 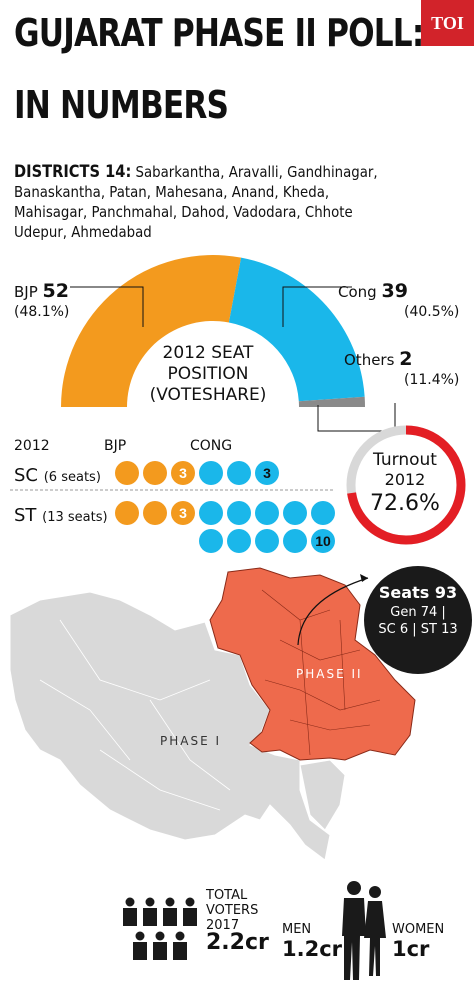 What do you see at coordinates (151, 331) in the screenshot?
I see `bjp-arc` at bounding box center [151, 331].